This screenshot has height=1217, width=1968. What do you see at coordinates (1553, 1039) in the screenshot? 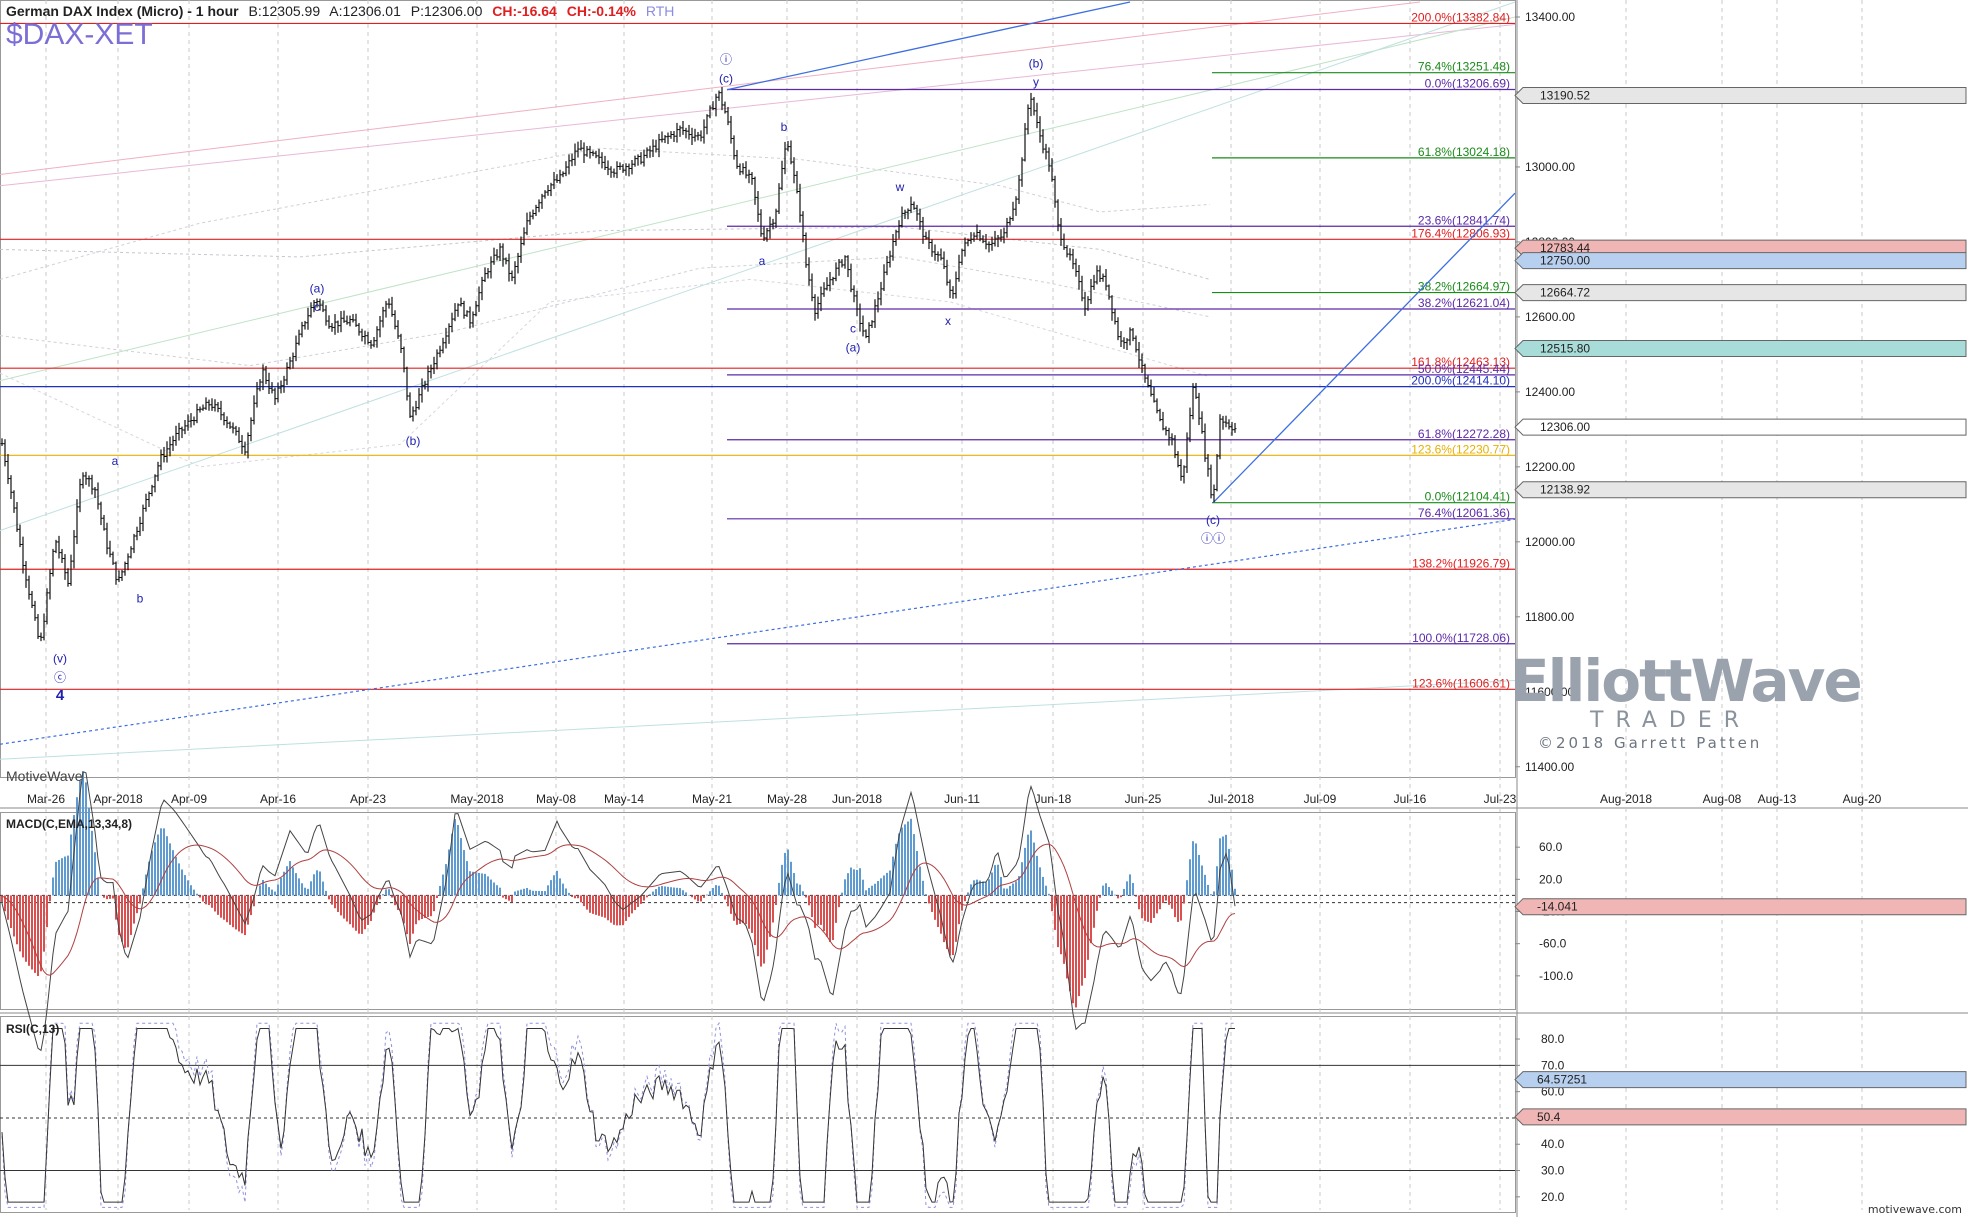
I see `rsi-y-tick-label: 80.0` at bounding box center [1553, 1039].